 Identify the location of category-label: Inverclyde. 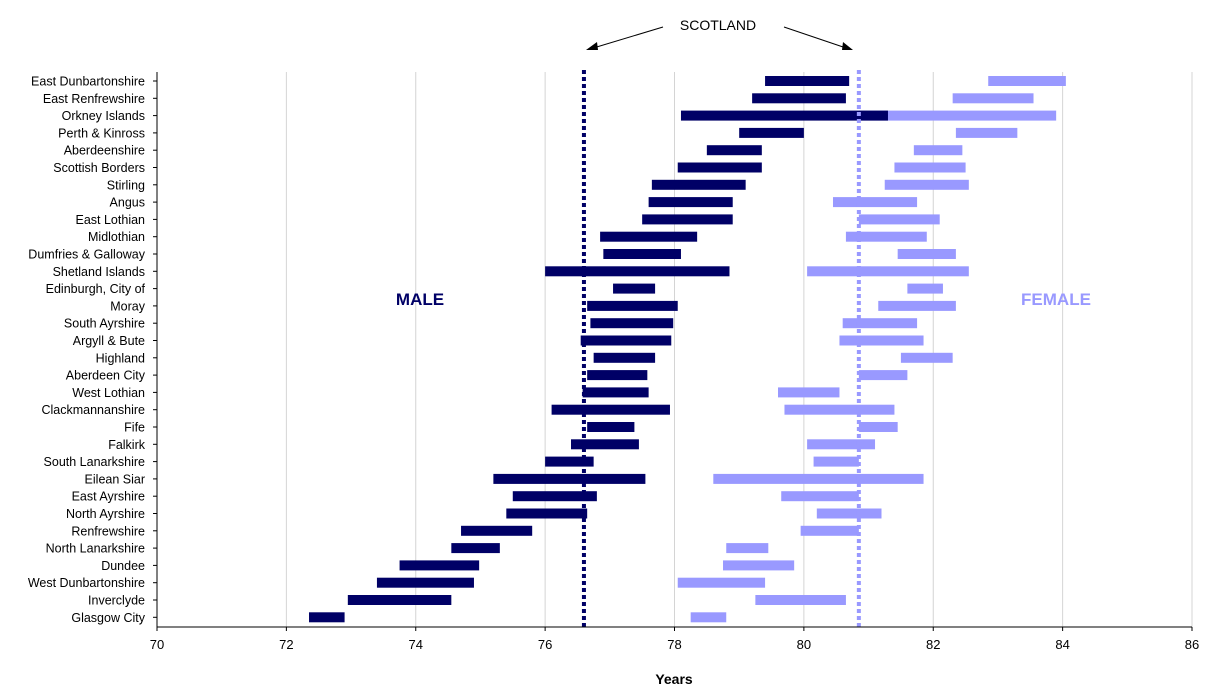
(116, 601).